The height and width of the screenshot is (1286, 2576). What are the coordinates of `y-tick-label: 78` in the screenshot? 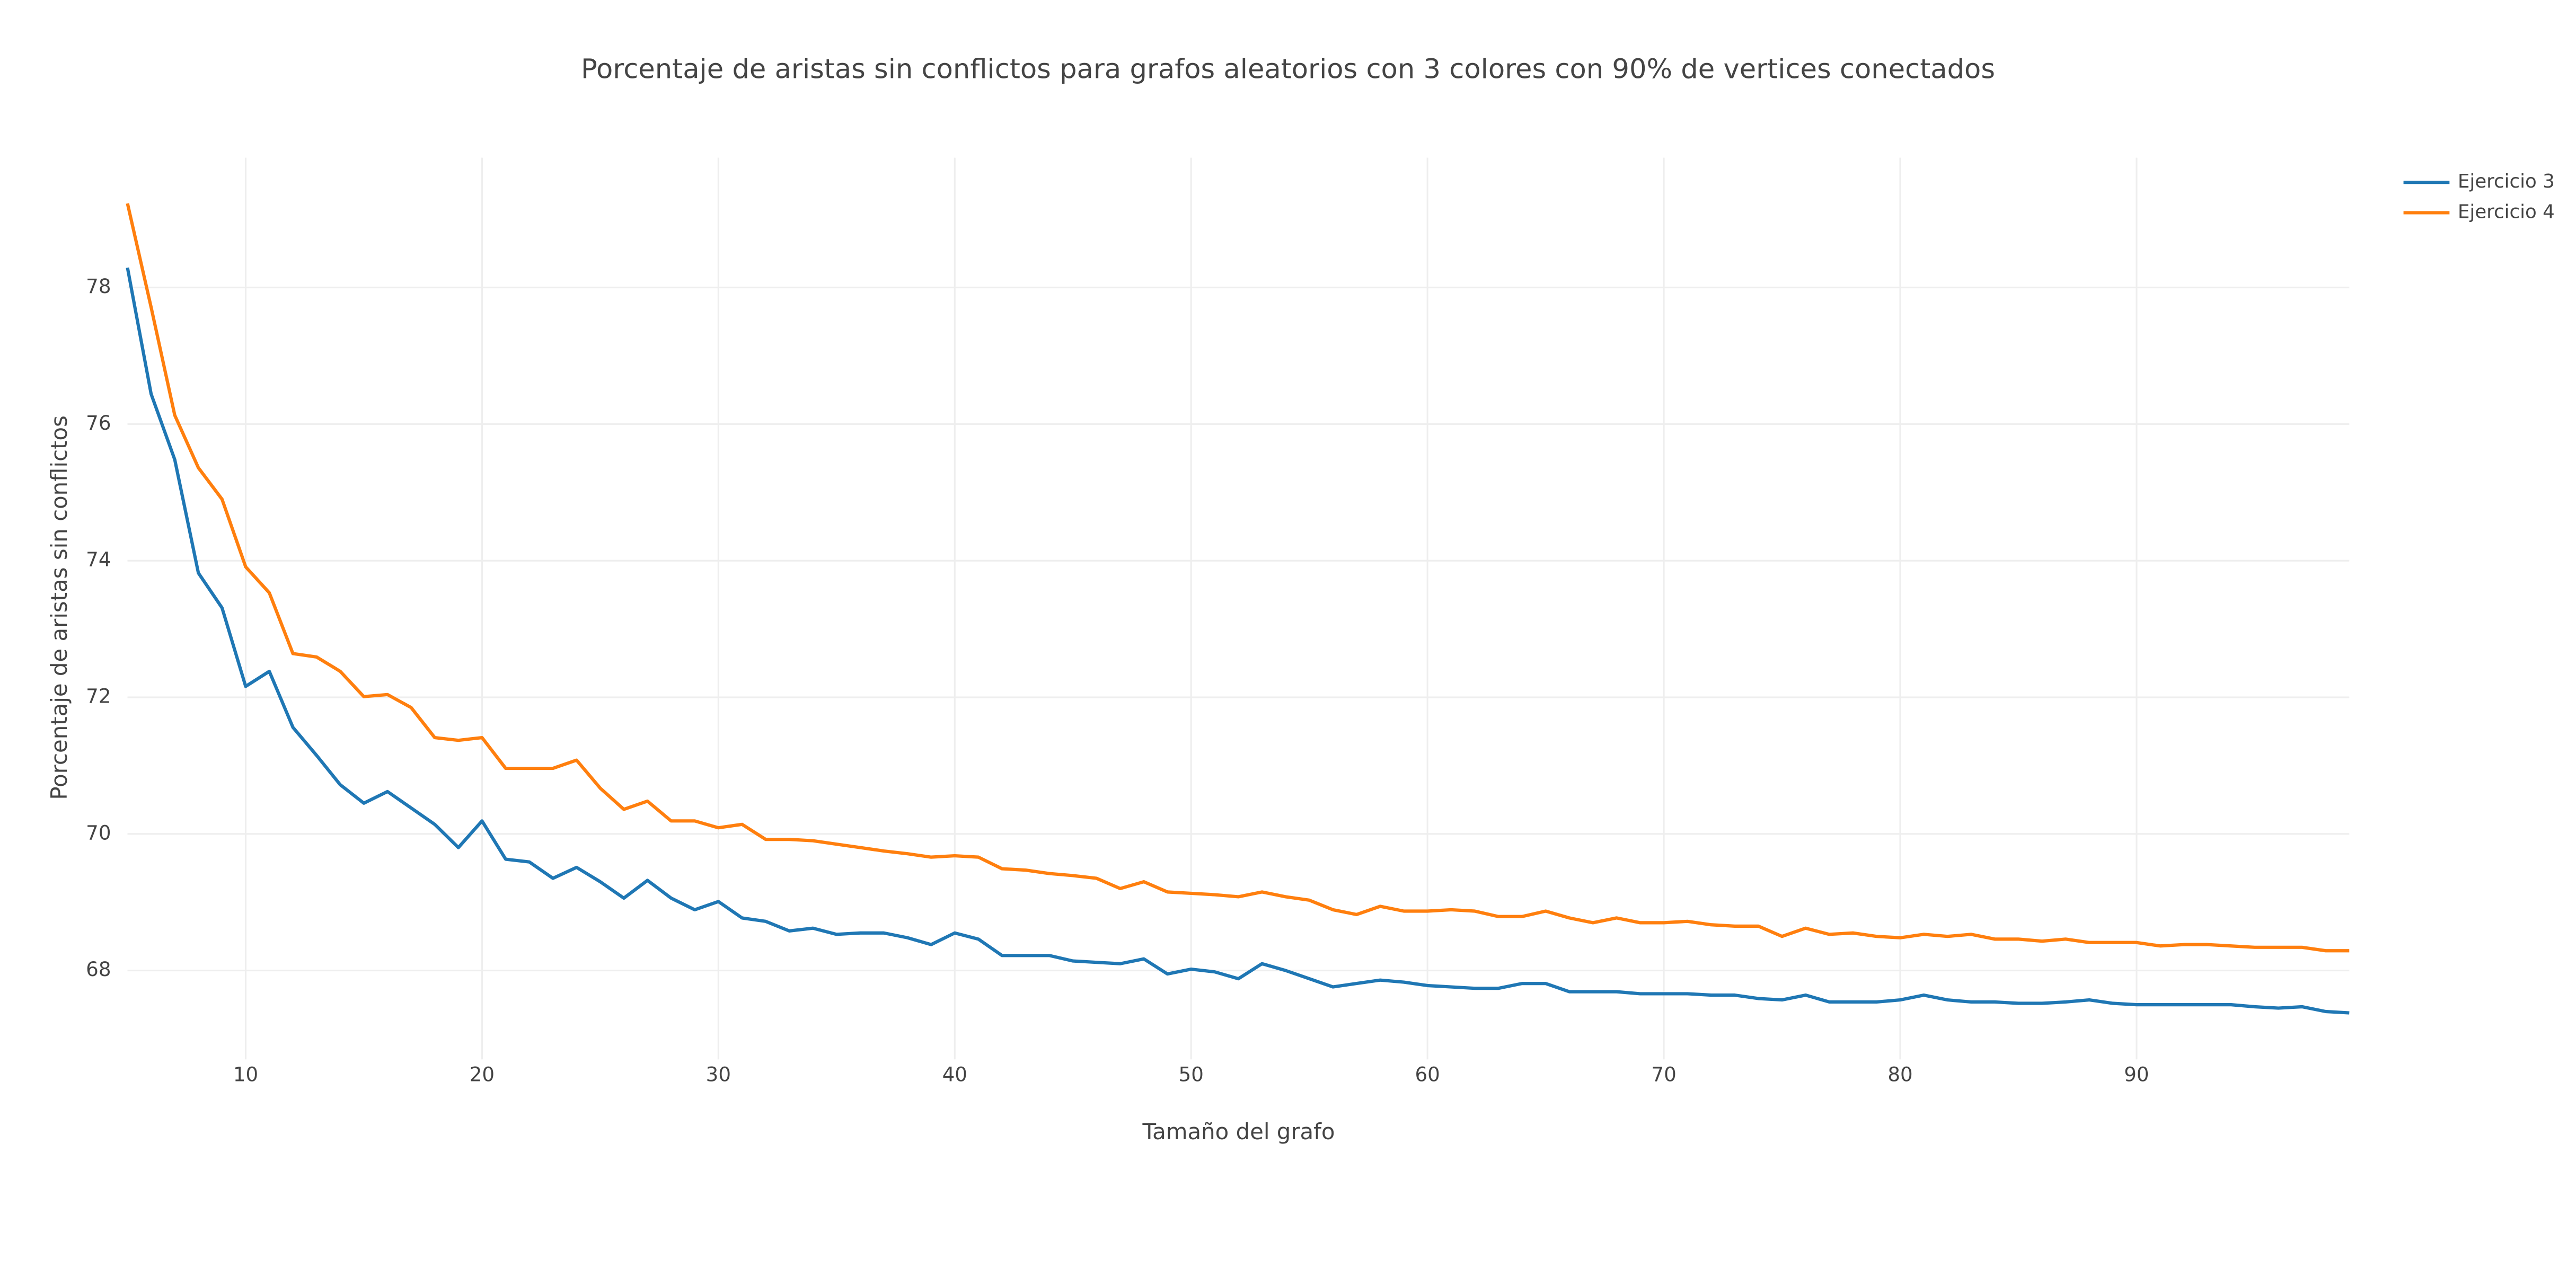 It's located at (98, 286).